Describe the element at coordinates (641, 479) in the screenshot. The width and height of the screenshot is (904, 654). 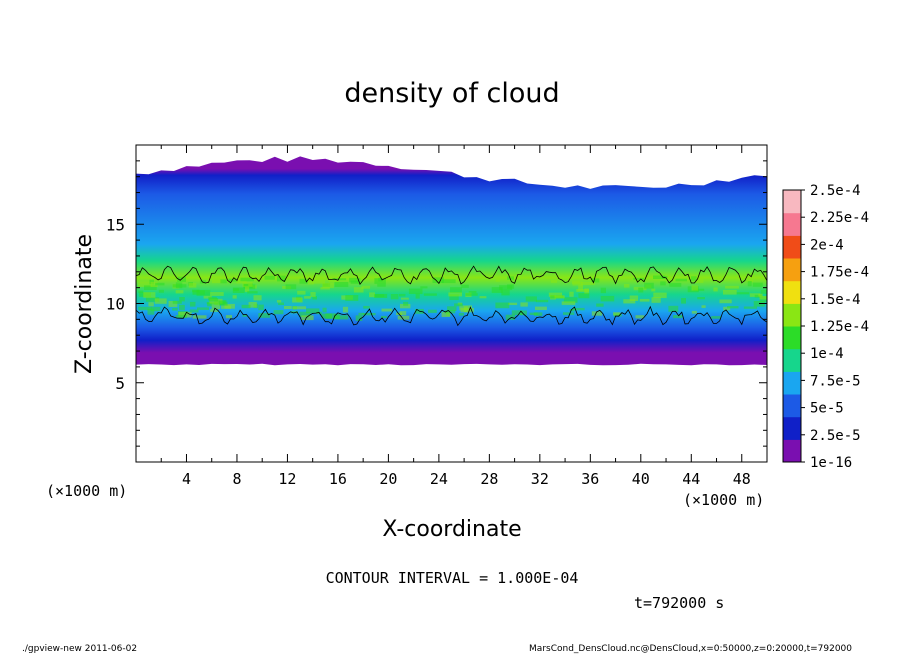
I see `x-tick-label: 40` at that location.